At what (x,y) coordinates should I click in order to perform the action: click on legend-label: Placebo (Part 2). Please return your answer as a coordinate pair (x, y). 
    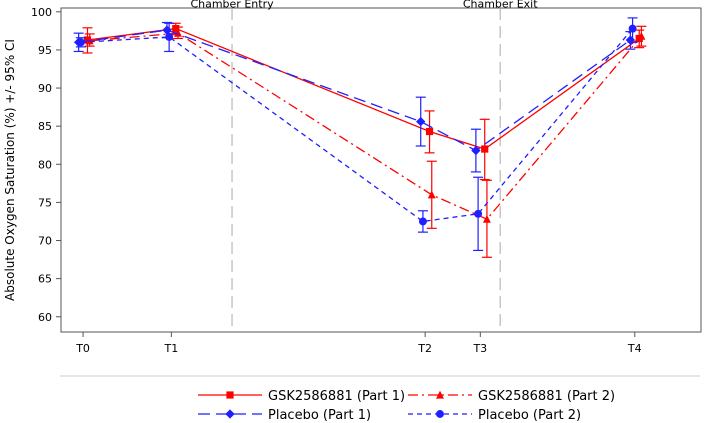
    Looking at the image, I should click on (529, 415).